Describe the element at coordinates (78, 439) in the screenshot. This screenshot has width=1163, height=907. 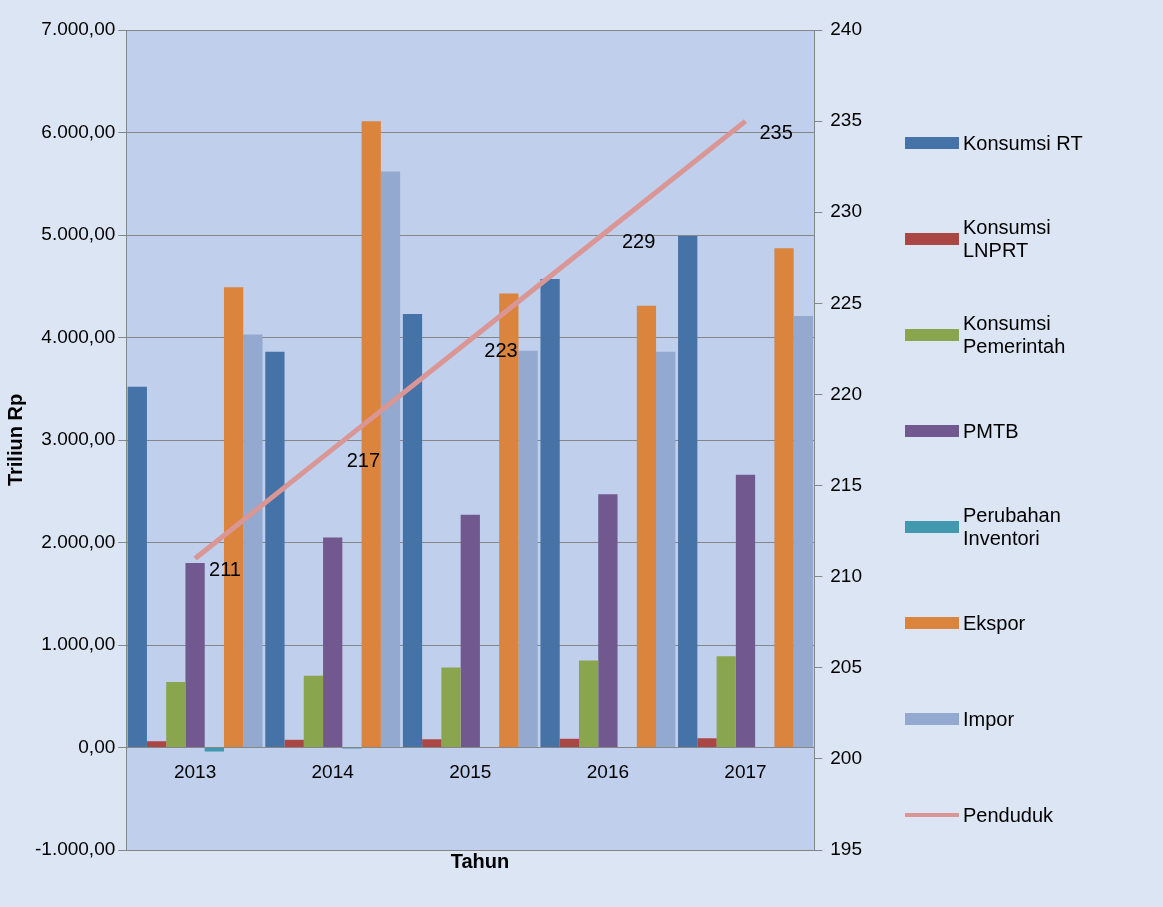
I see `y-tick-label: 3.000,00` at that location.